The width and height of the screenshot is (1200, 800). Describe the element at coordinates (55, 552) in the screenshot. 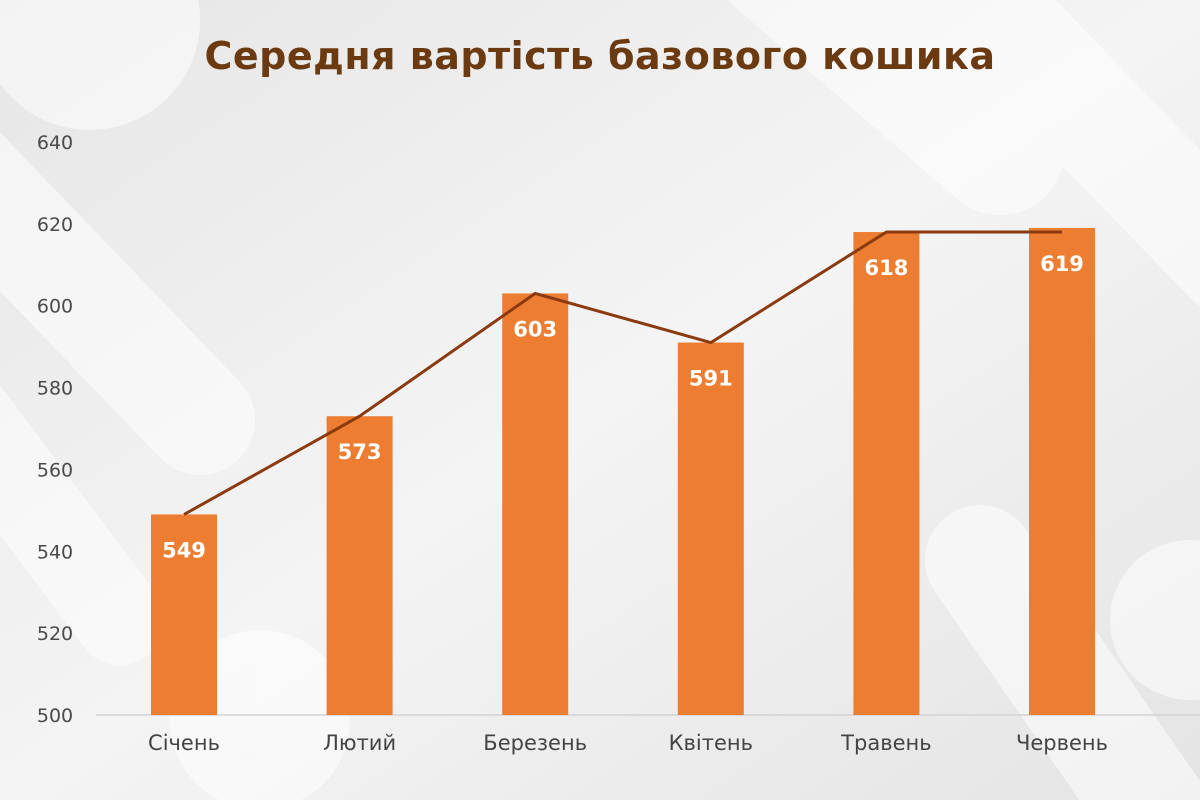

I see `y-tick-label: 540` at that location.